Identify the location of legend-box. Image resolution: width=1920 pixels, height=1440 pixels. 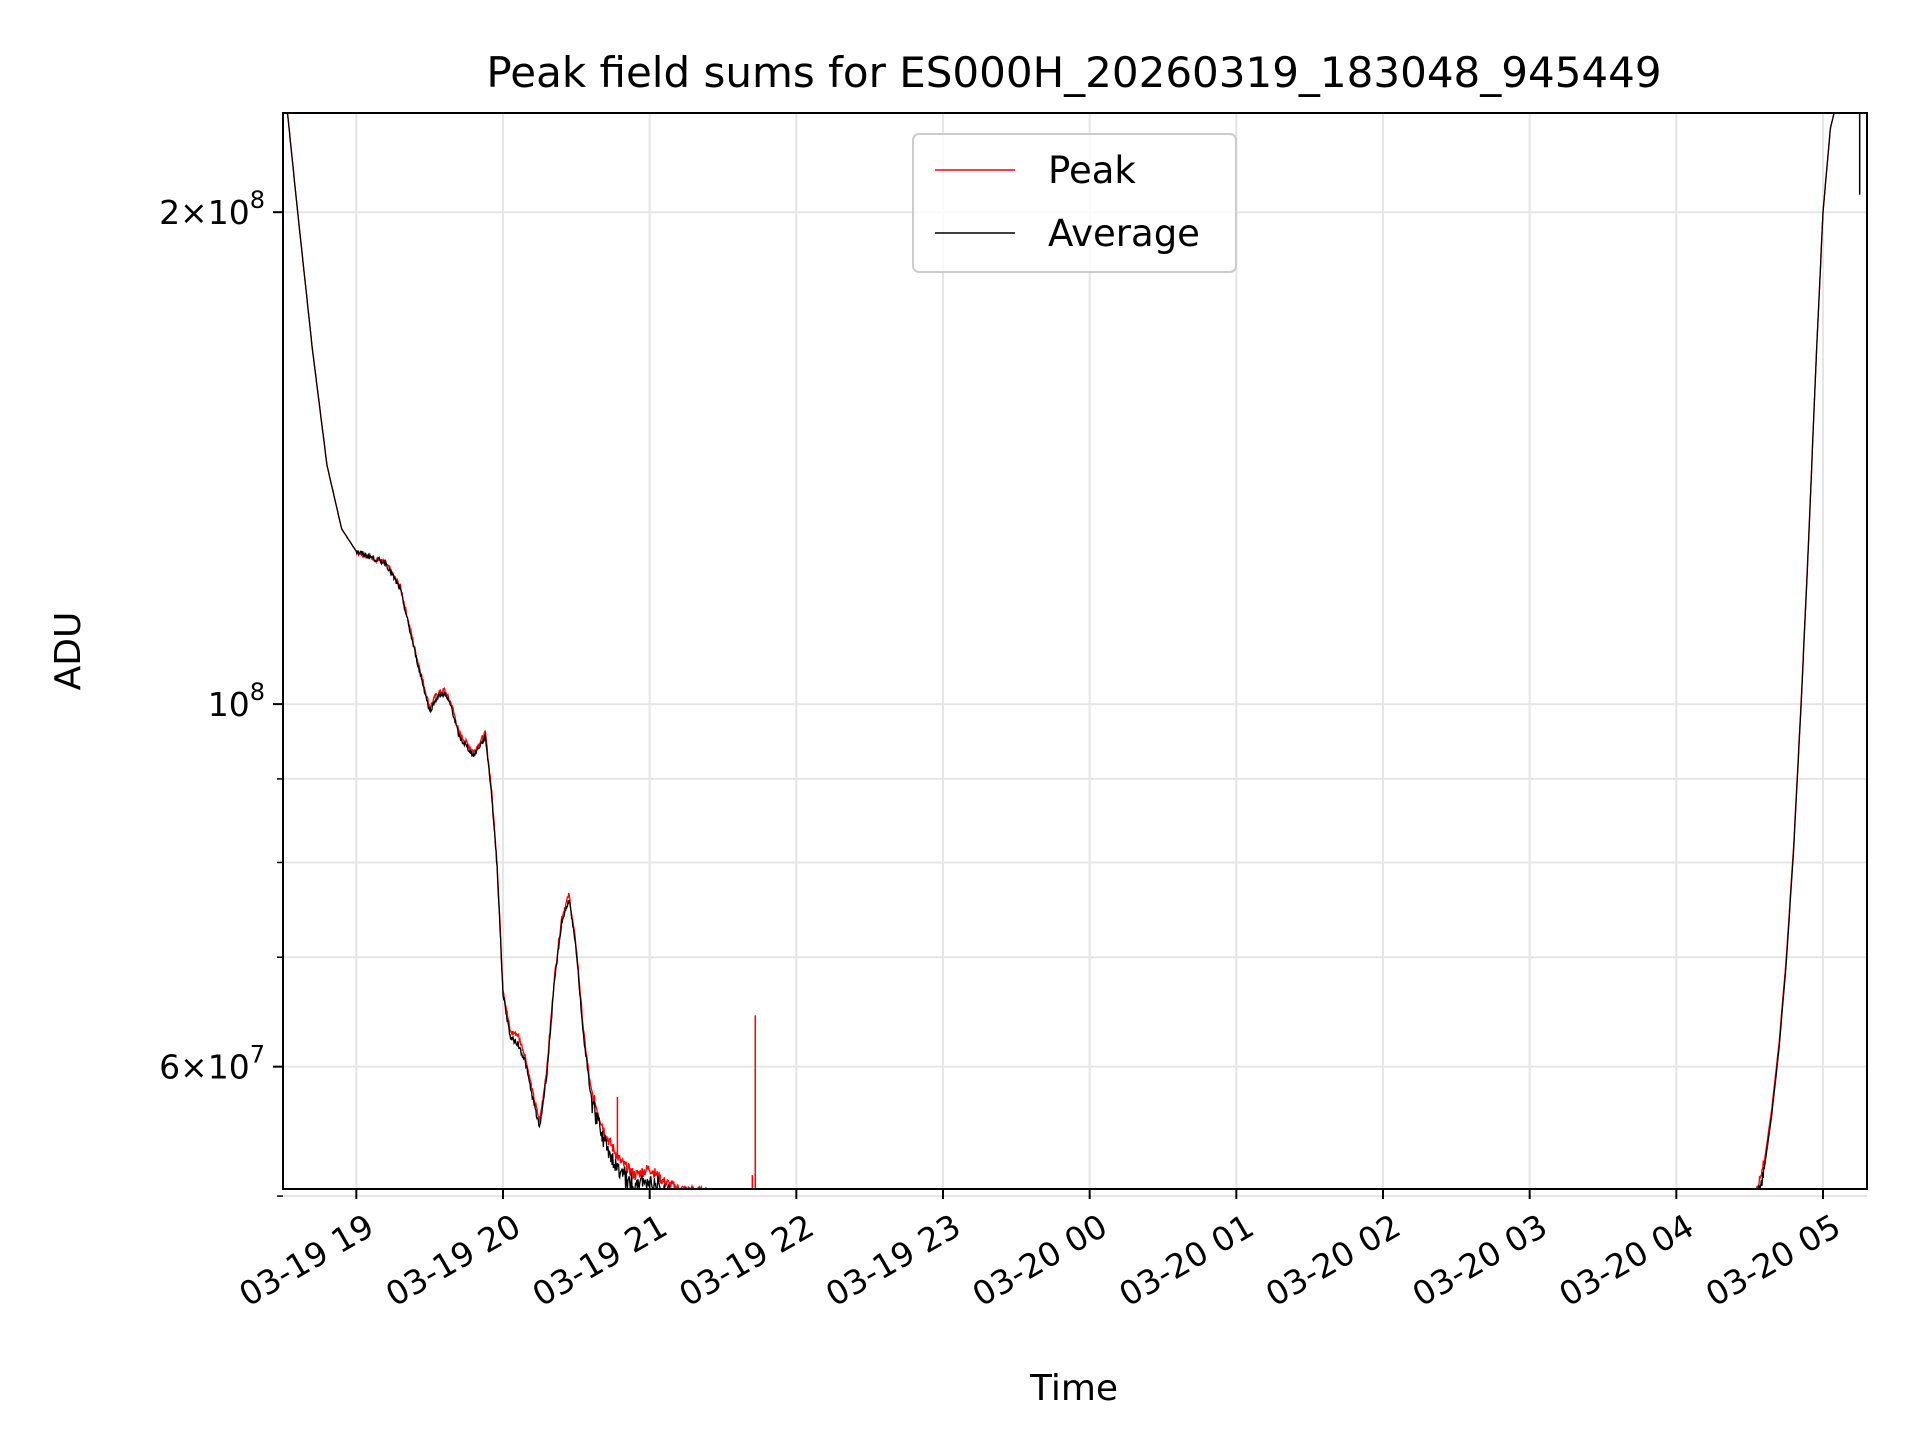
(1074, 203).